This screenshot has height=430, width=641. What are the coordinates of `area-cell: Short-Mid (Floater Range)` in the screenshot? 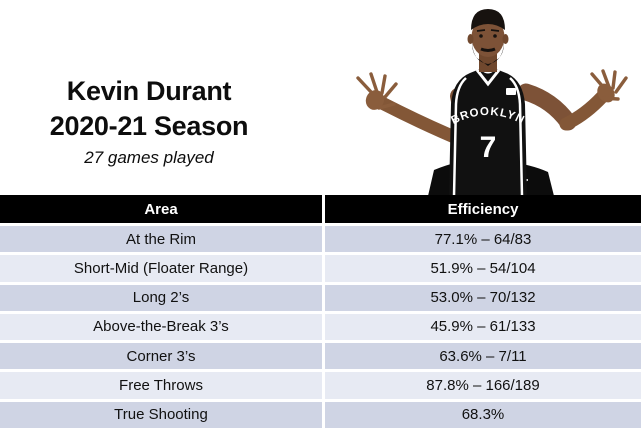 It's located at (161, 268).